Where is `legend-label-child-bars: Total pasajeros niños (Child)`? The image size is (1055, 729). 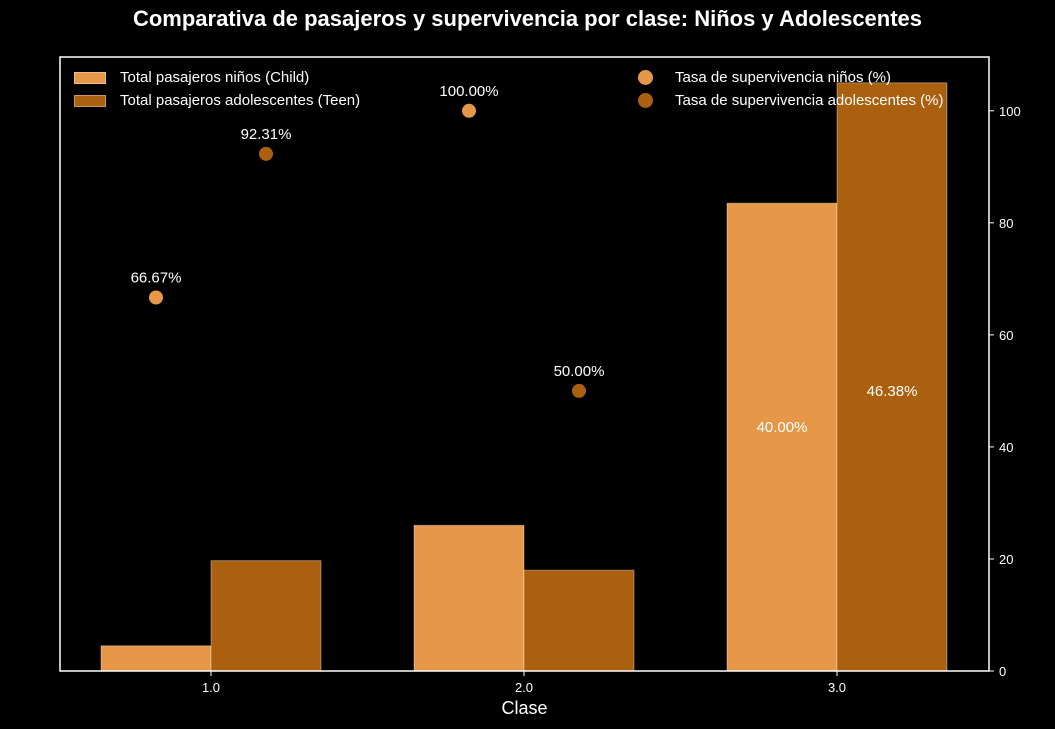 legend-label-child-bars: Total pasajeros niños (Child) is located at coordinates (215, 77).